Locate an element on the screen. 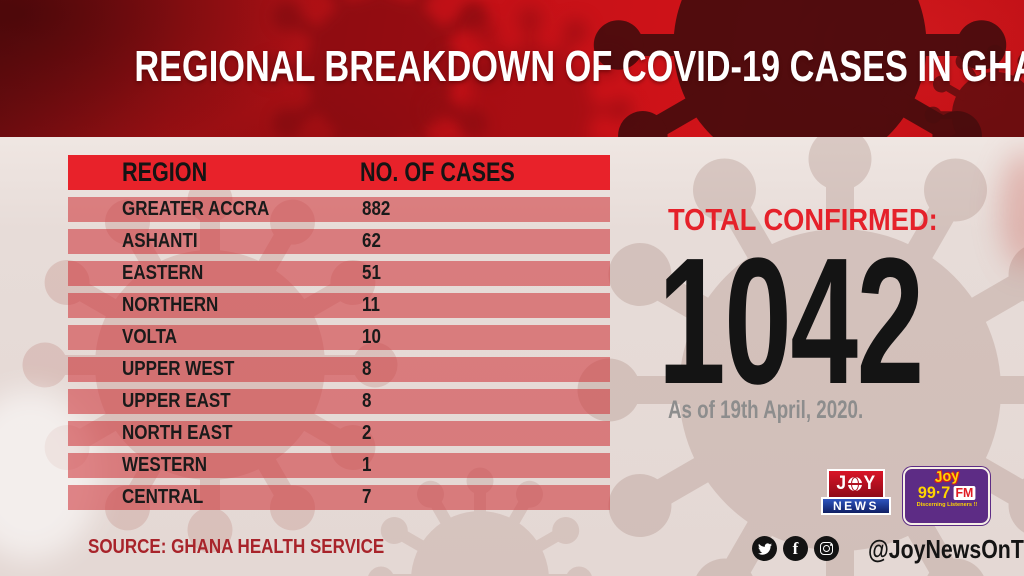 The image size is (1024, 576). table-row: WESTERN 1 is located at coordinates (339, 465).